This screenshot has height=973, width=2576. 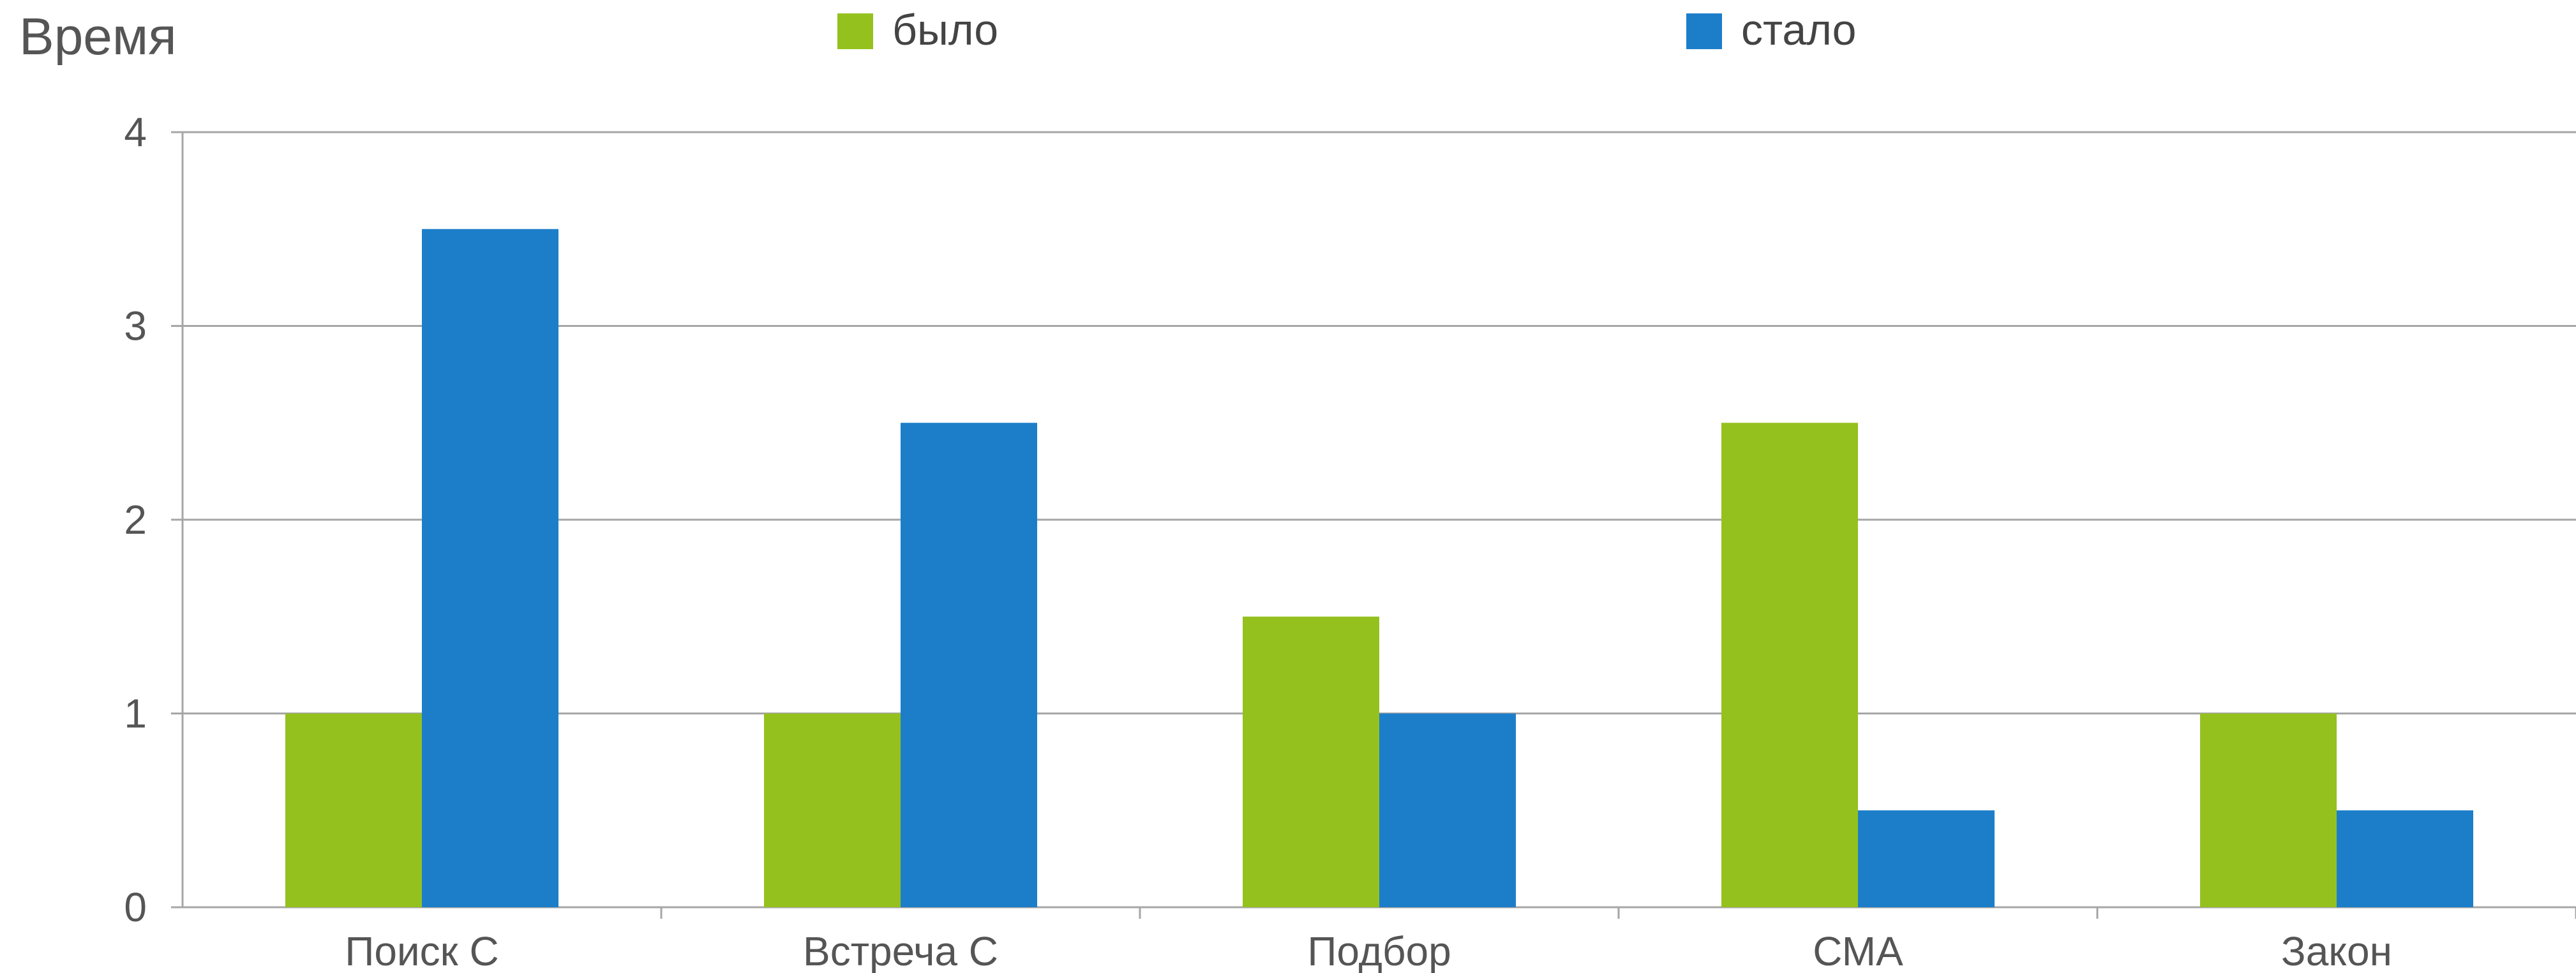 I want to click on legend-swatch-стало, so click(x=1704, y=31).